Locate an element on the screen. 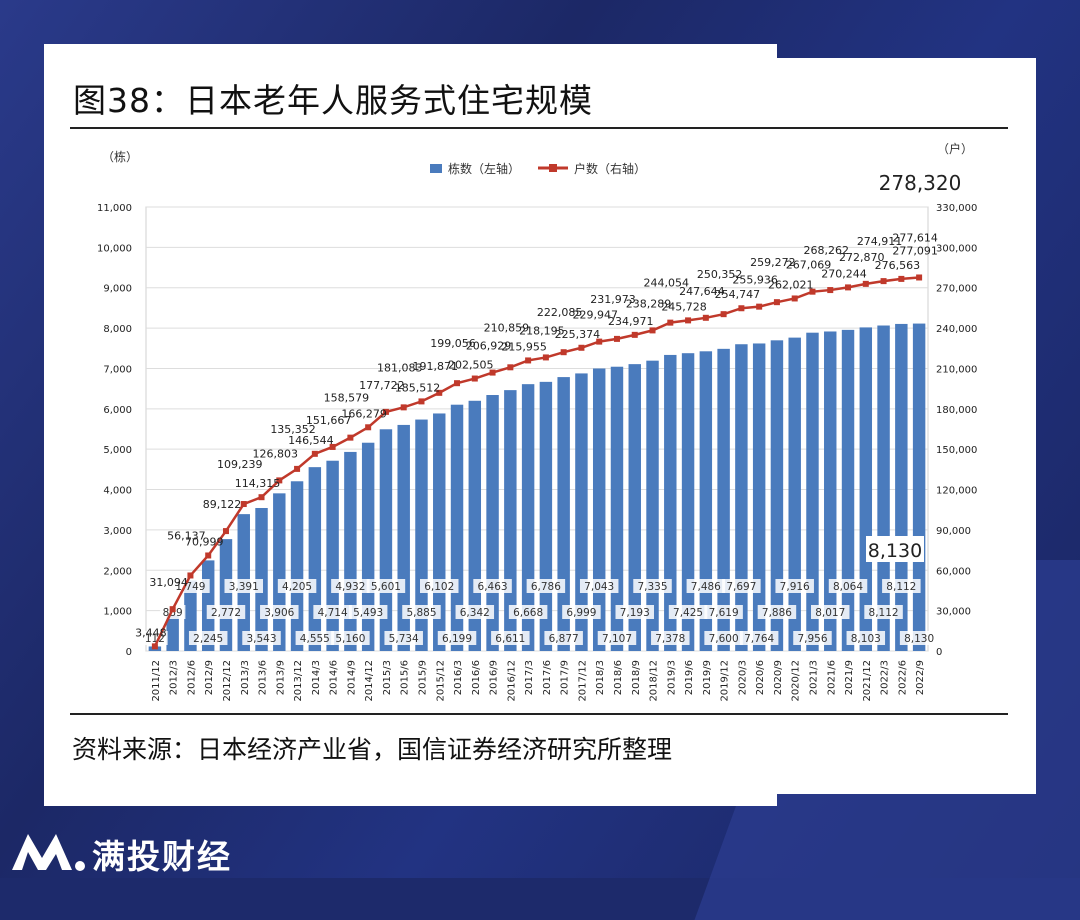 This screenshot has height=920, width=1080. bar-value-label: 8,112 is located at coordinates (884, 613).